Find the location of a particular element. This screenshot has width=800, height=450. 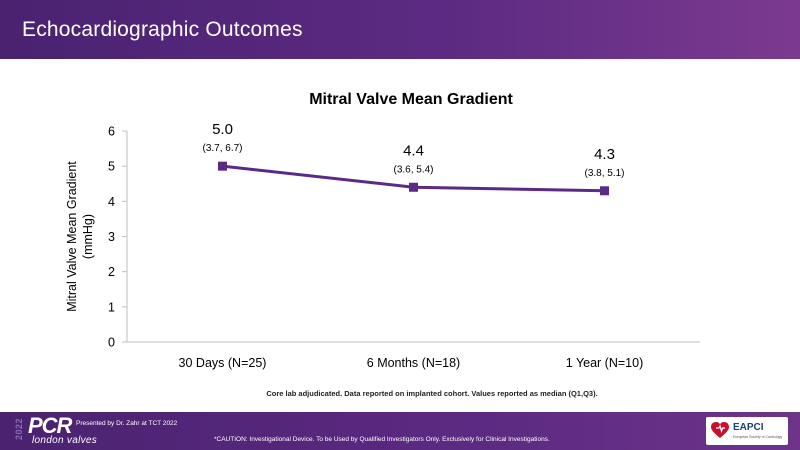

heart-icon is located at coordinates (720, 430).